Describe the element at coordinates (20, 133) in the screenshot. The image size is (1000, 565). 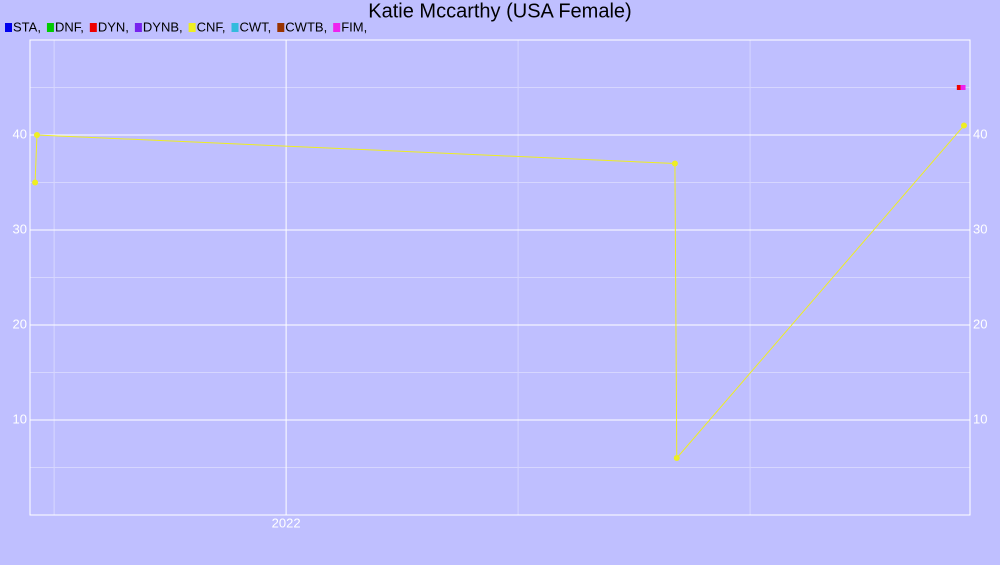
I see `y-tick-label: 40` at that location.